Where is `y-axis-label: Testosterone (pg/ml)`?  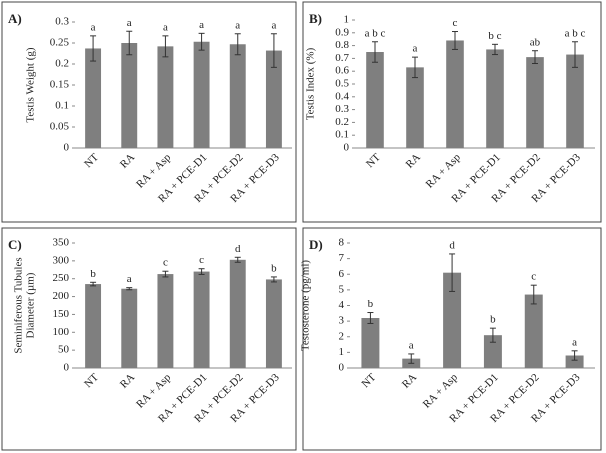 y-axis-label: Testosterone (pg/ml) is located at coordinates (306, 306).